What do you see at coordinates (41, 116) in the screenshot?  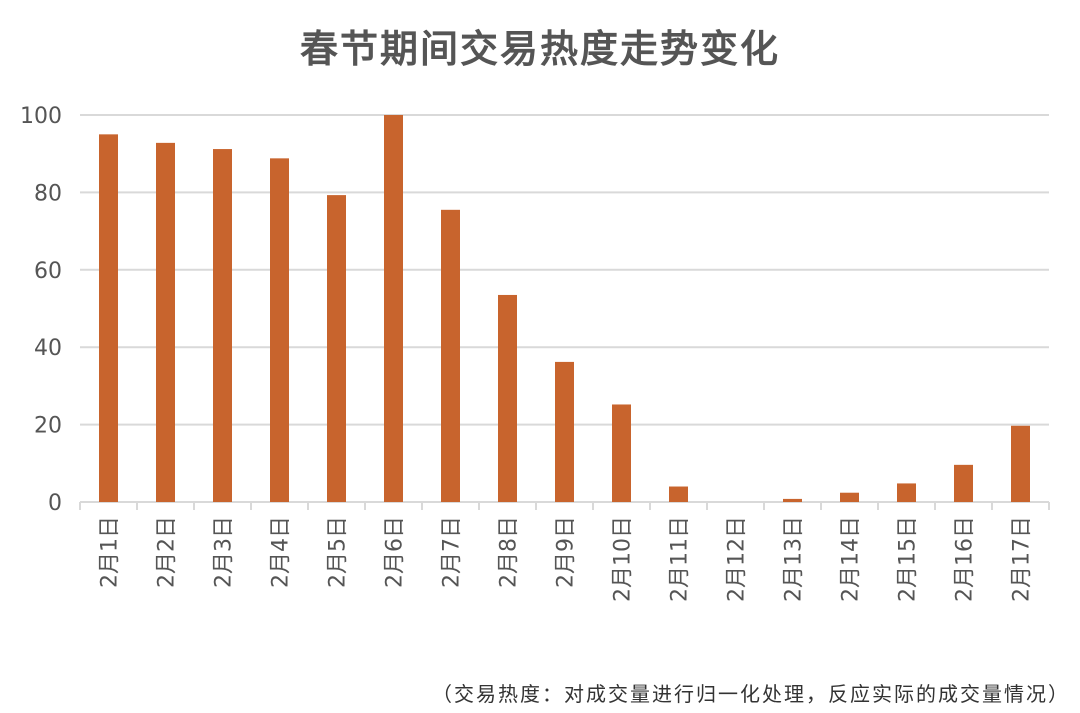 I see `y-tick-label: 100` at bounding box center [41, 116].